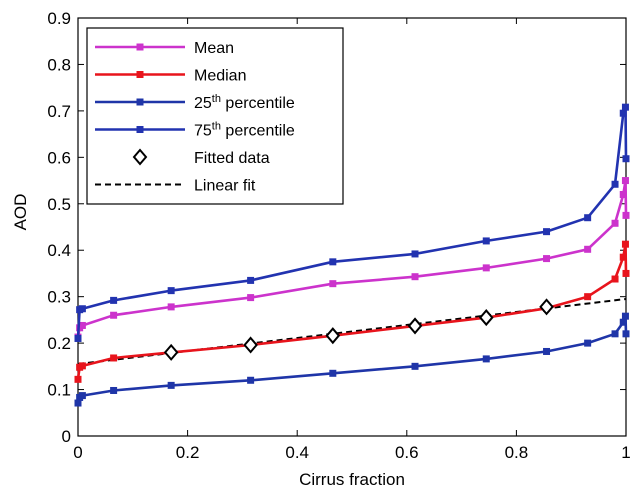  What do you see at coordinates (59, 64) in the screenshot?
I see `y-tick-label: 0.8` at bounding box center [59, 64].